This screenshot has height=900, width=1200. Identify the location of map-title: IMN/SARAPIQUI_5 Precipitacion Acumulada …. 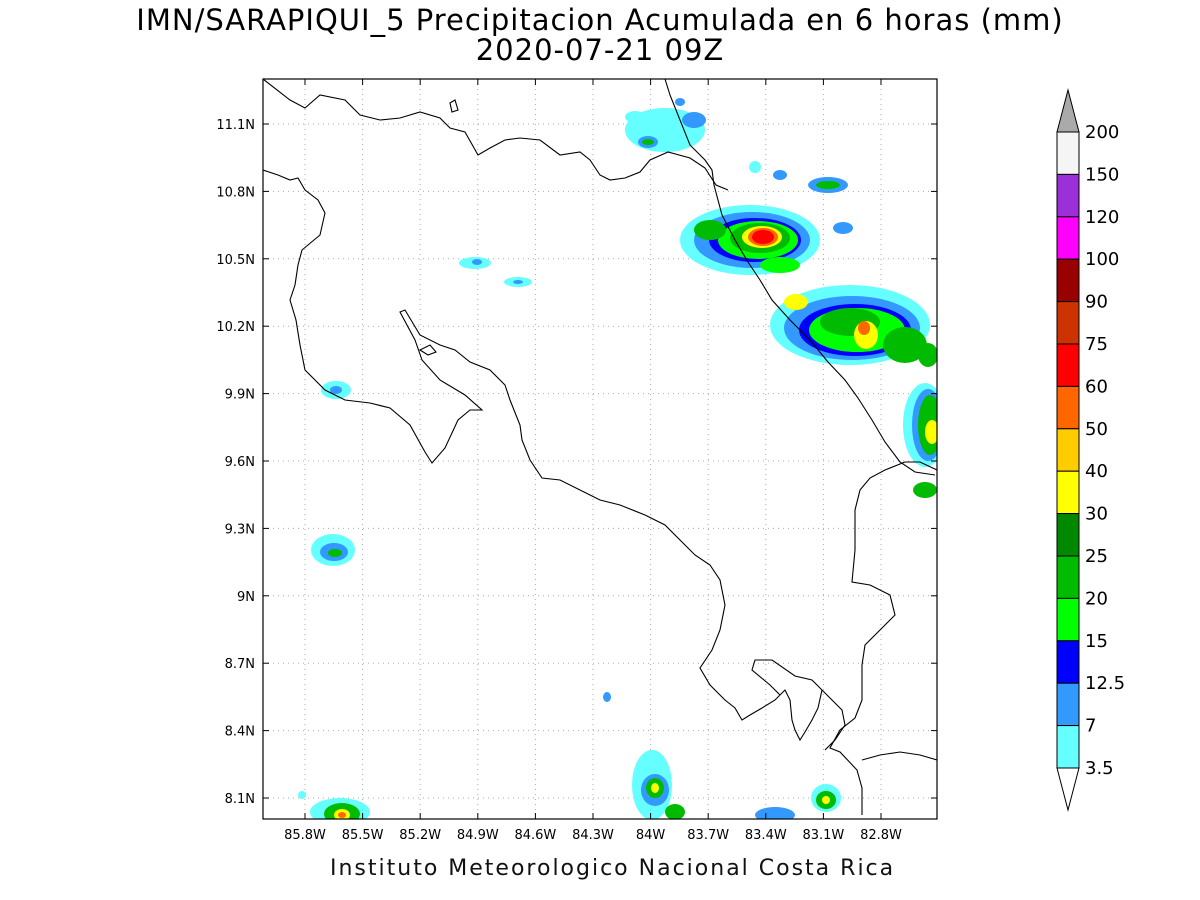
(600, 20).